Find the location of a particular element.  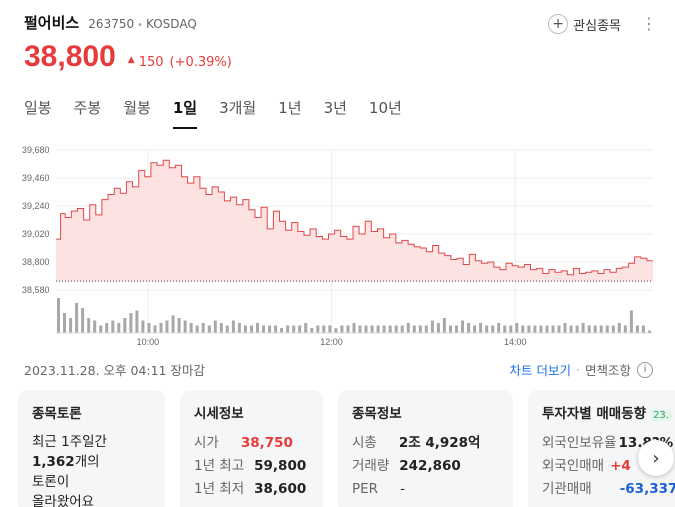

investor-row-foreign-trade: 외국인매매 +4 is located at coordinates (608, 466).